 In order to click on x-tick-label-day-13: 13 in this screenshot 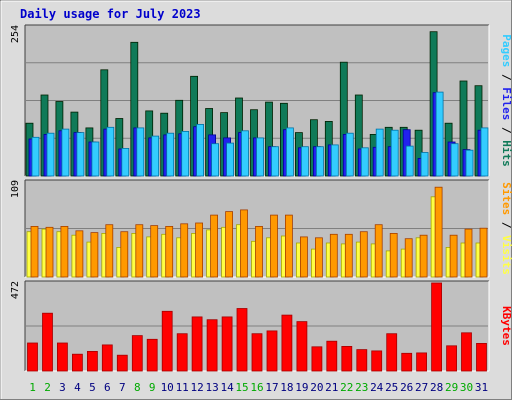, I will do `click(211, 387)`.